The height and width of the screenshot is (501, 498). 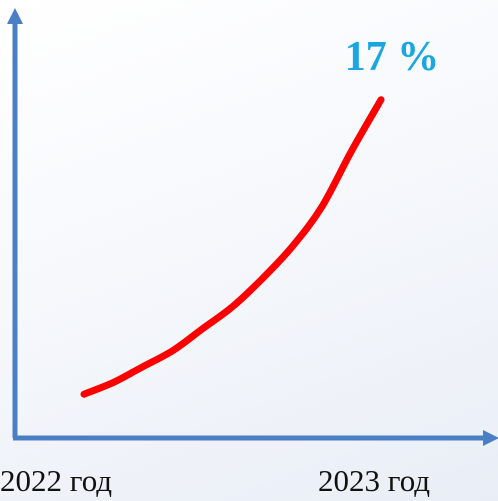 I want to click on x-tick-label-2023: 2023 год, so click(x=374, y=480).